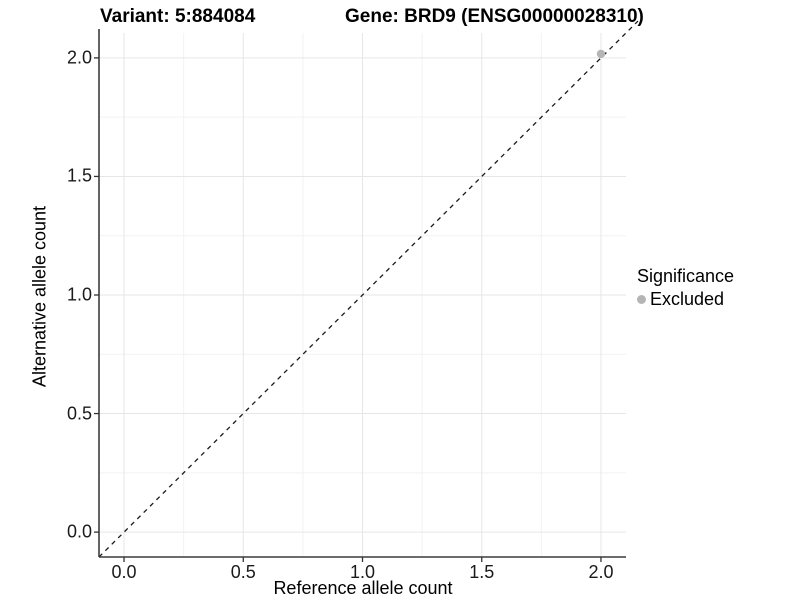 This screenshot has height=600, width=800. Describe the element at coordinates (79, 294) in the screenshot. I see `y-tick-label: 1.0` at that location.